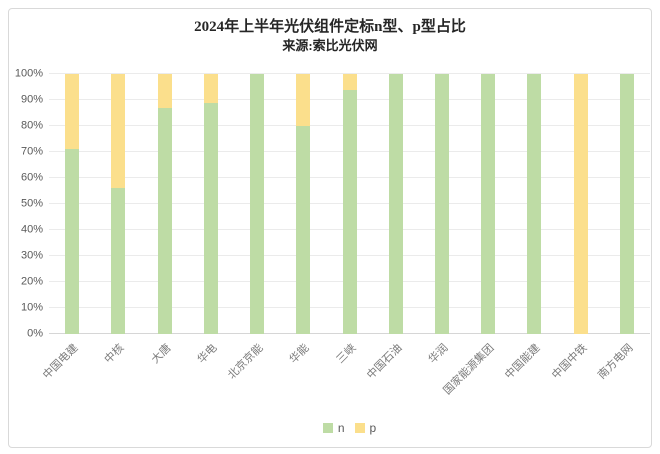 Image resolution: width=660 pixels, height=454 pixels. Describe the element at coordinates (349, 428) in the screenshot. I see `chart-legend: n p` at that location.